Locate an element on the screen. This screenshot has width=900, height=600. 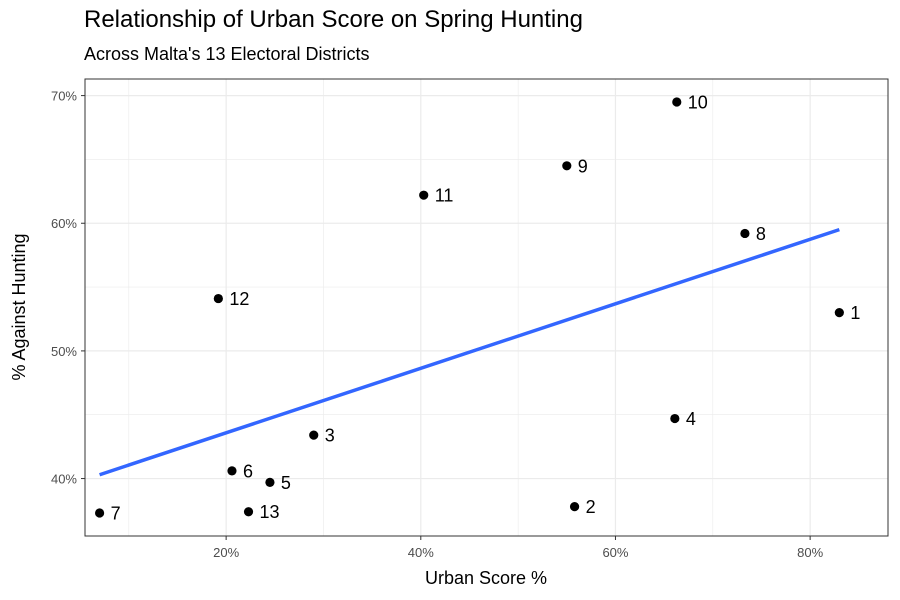
point-label: 2 is located at coordinates (591, 507).